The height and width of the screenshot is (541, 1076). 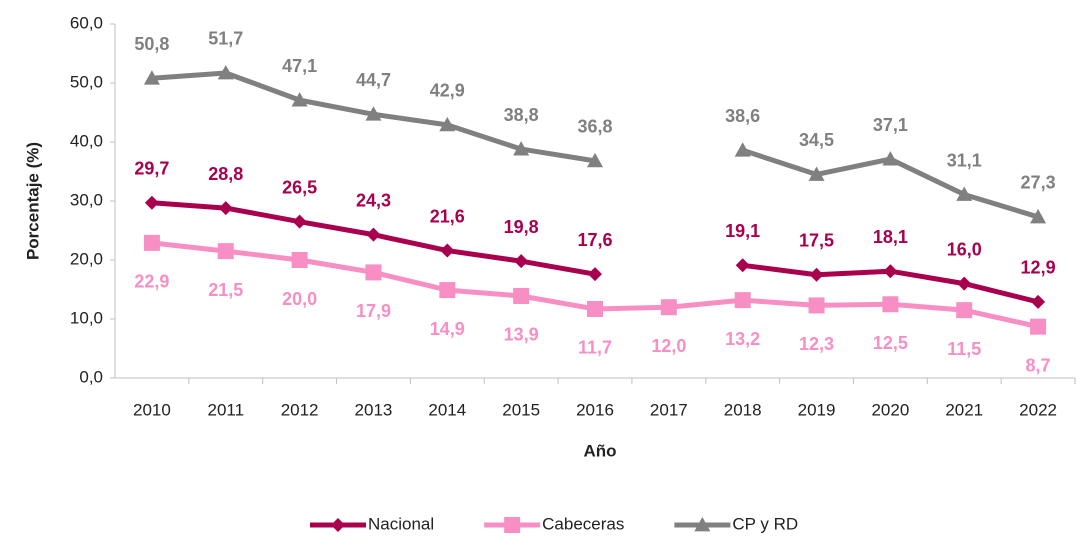 What do you see at coordinates (86, 258) in the screenshot?
I see `y-tick-label: 20,0` at bounding box center [86, 258].